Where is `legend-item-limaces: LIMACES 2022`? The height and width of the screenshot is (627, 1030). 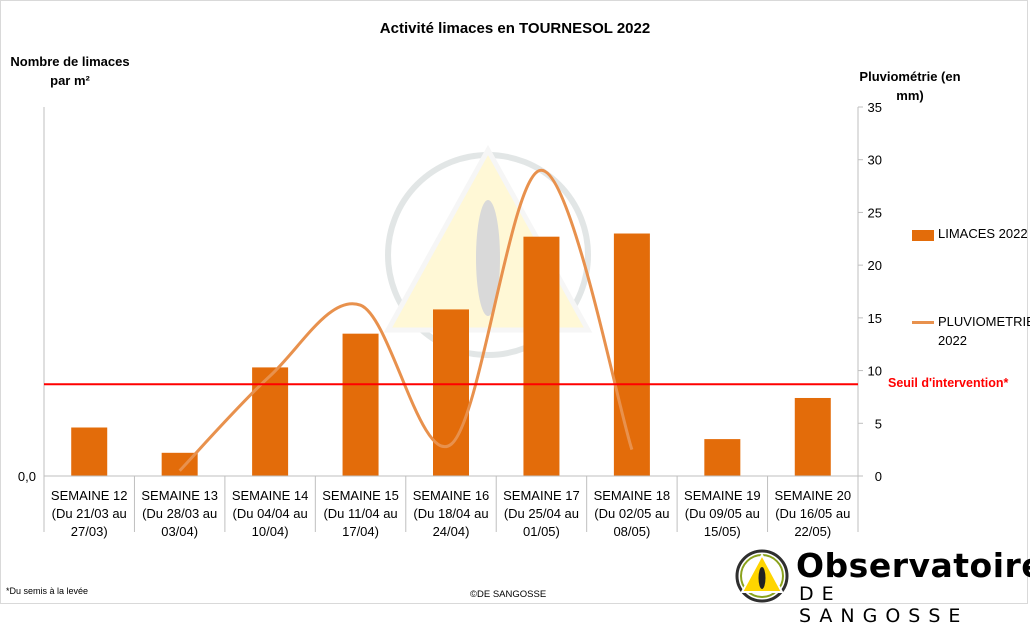 legend-item-limaces: LIMACES 2022 is located at coordinates (970, 233).